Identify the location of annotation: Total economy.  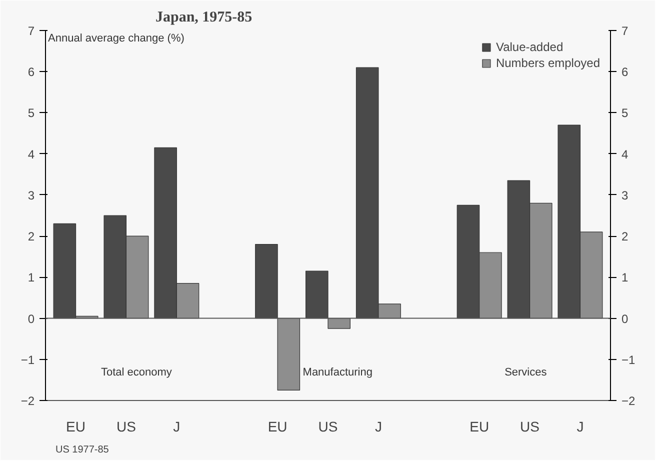
(136, 372).